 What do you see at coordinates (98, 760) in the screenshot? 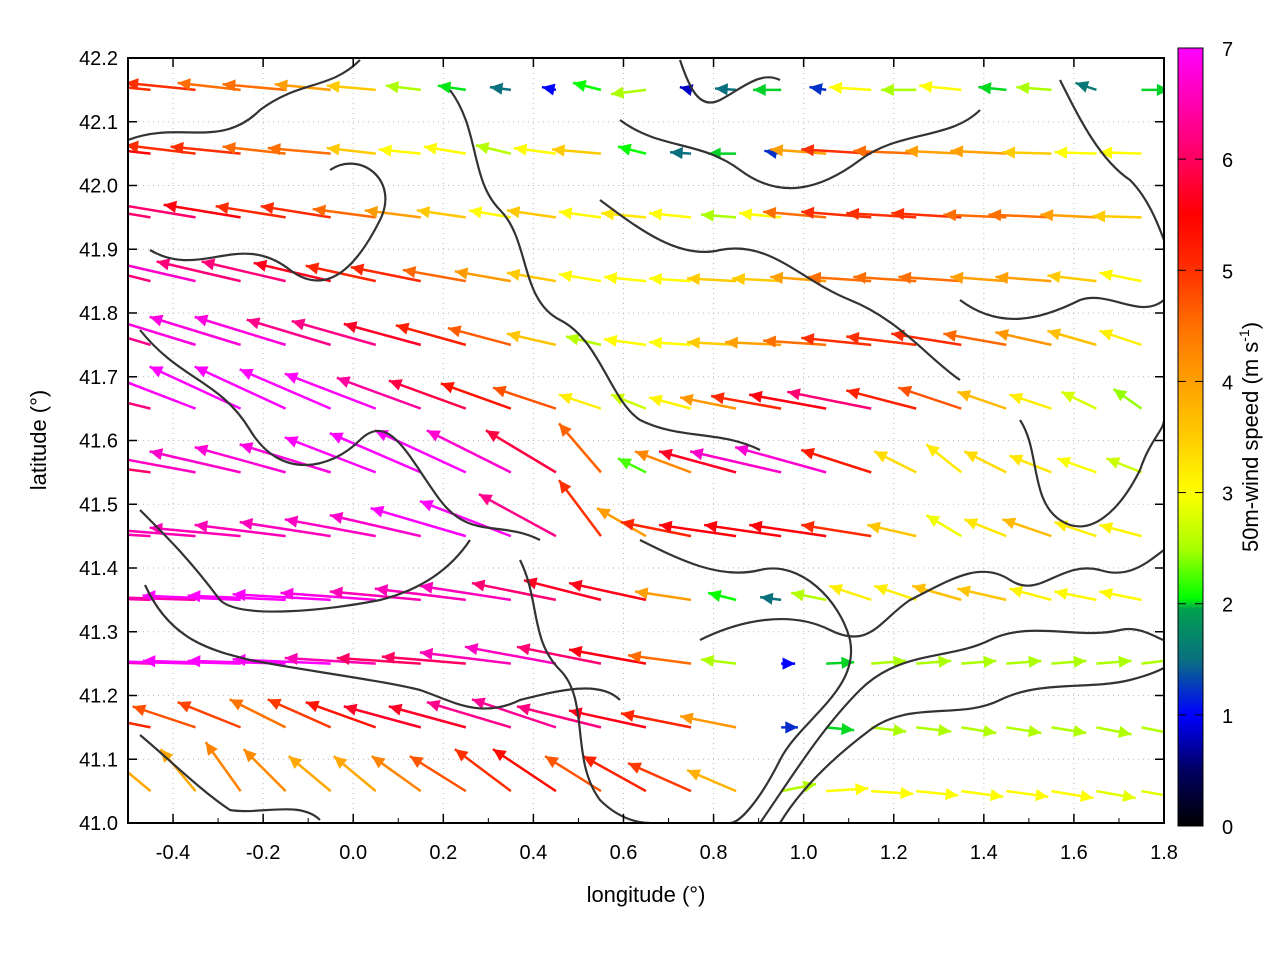
I see `y-tick-label: 41.1` at bounding box center [98, 760].